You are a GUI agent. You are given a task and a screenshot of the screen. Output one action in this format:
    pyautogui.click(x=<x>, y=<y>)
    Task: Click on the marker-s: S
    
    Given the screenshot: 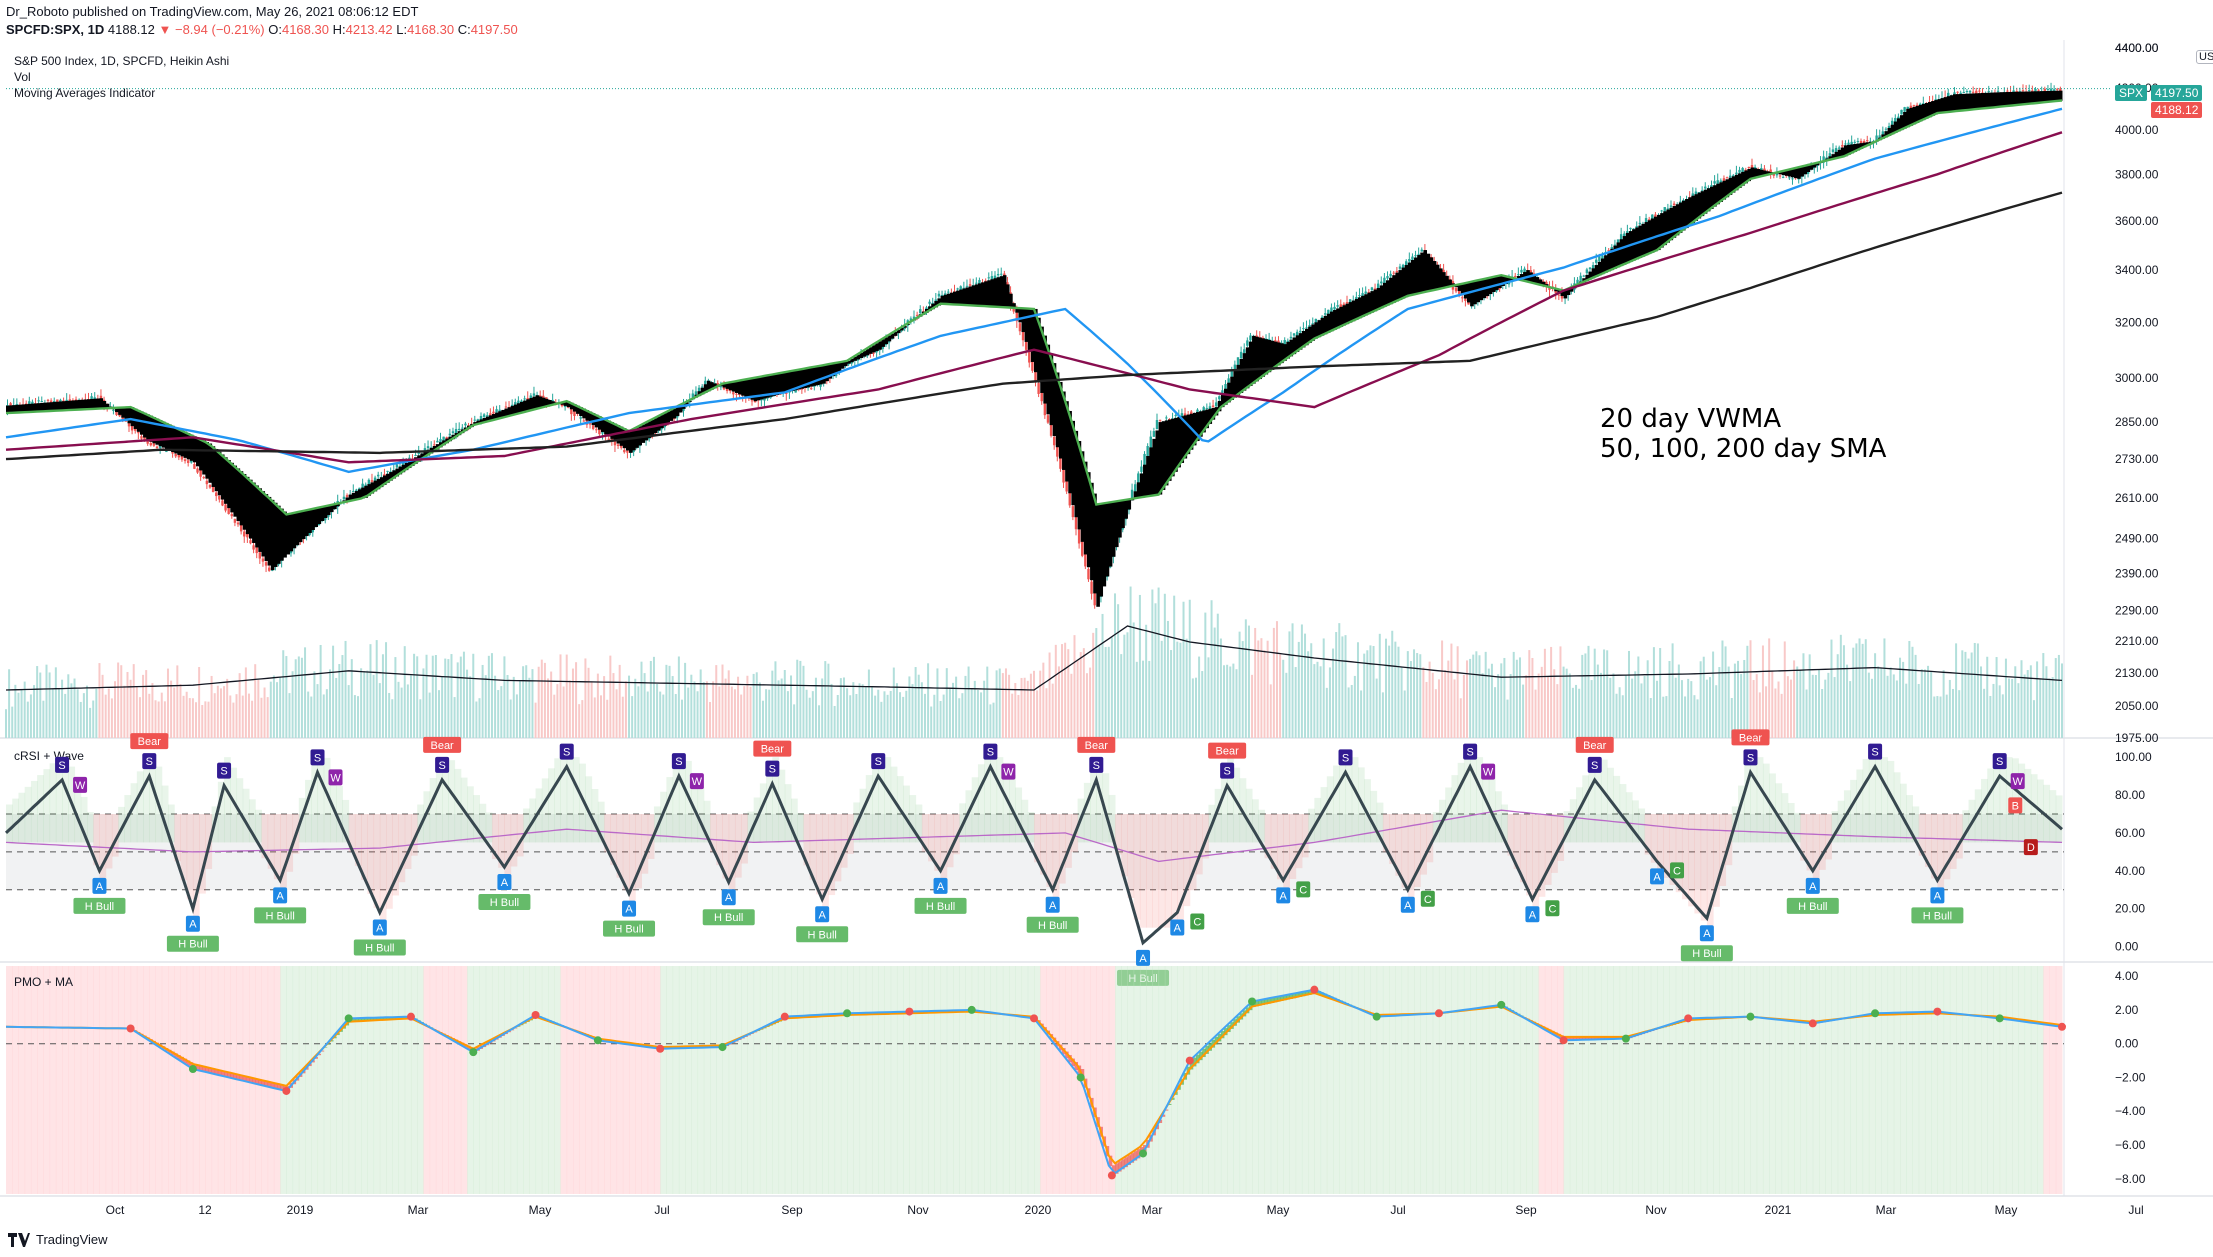 What is the action you would take?
    pyautogui.click(x=317, y=757)
    